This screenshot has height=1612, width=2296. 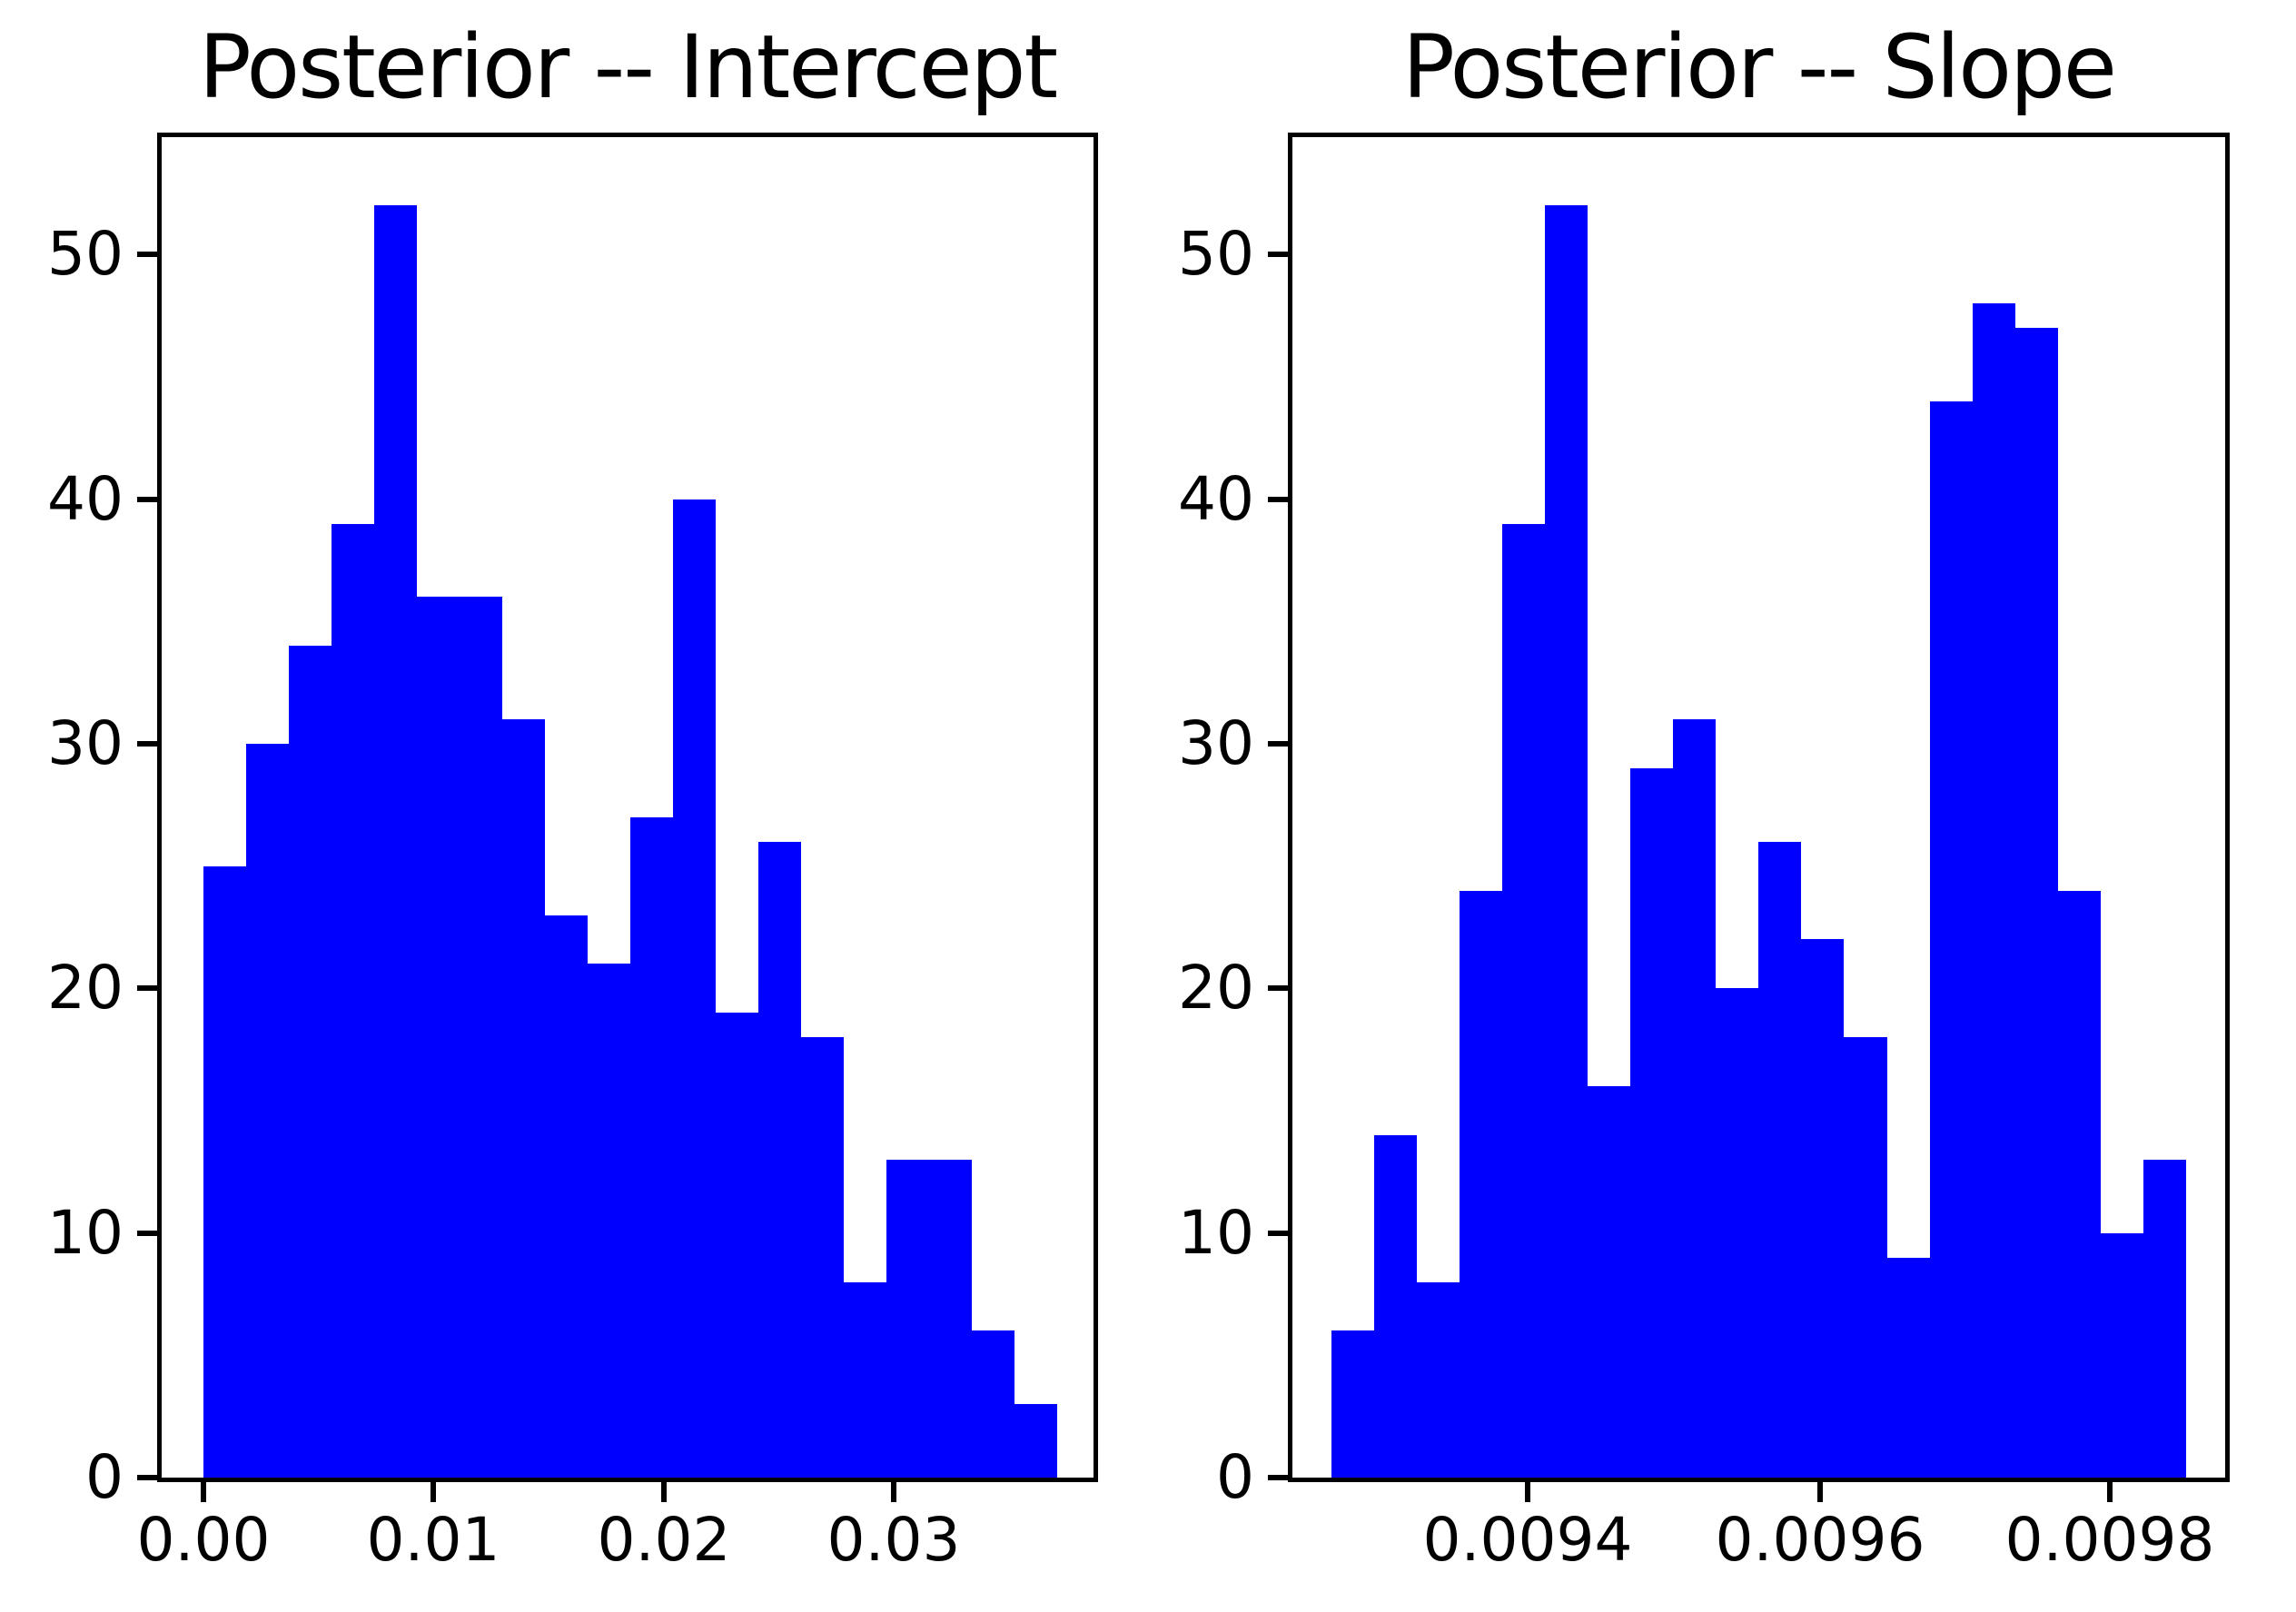 What do you see at coordinates (1759, 67) in the screenshot?
I see `plot-title-slope: Posterior -- Slope` at bounding box center [1759, 67].